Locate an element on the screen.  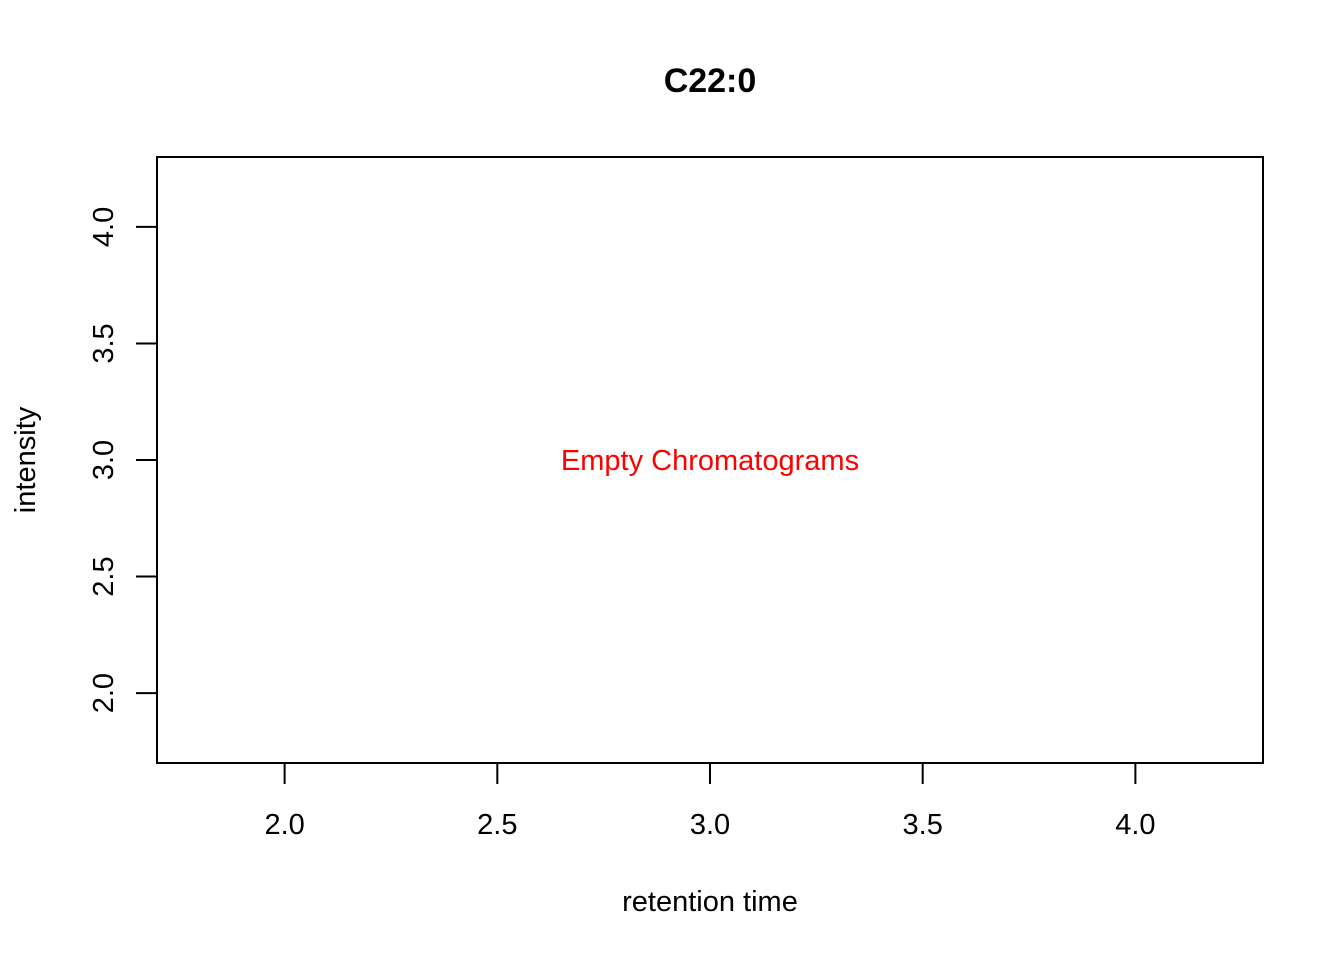
y-tick-label: 2.0 is located at coordinates (104, 693).